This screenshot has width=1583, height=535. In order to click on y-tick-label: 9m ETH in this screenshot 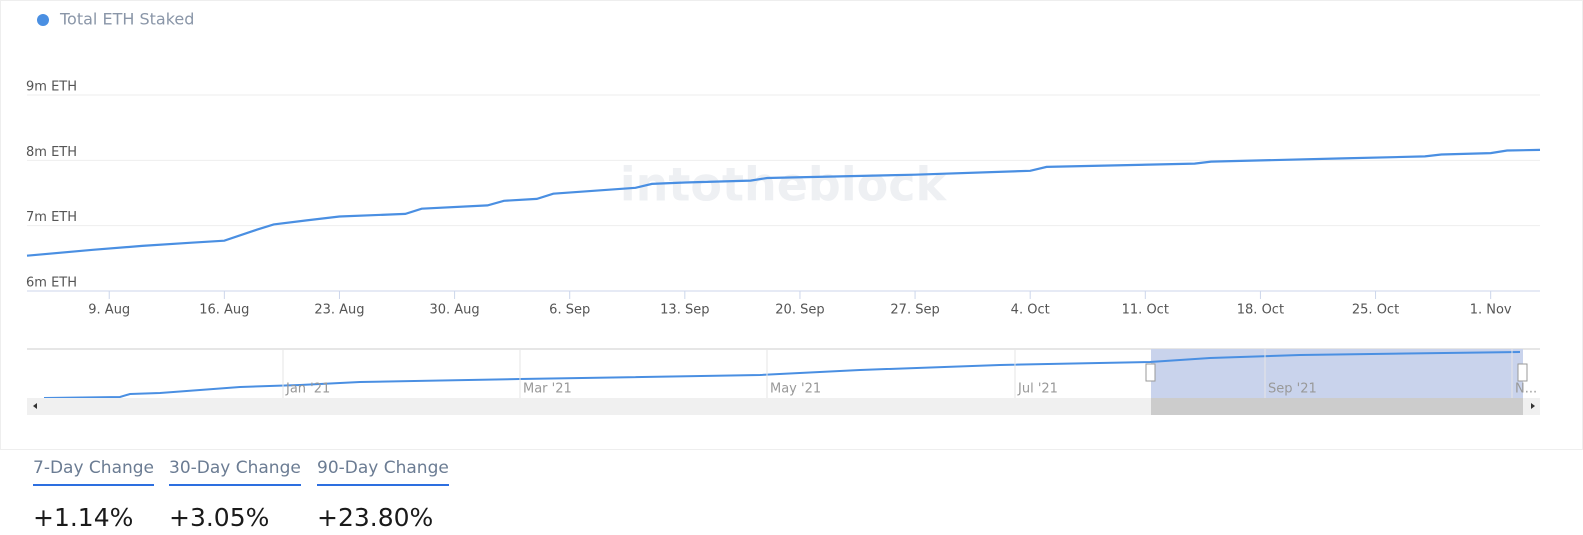, I will do `click(51, 87)`.